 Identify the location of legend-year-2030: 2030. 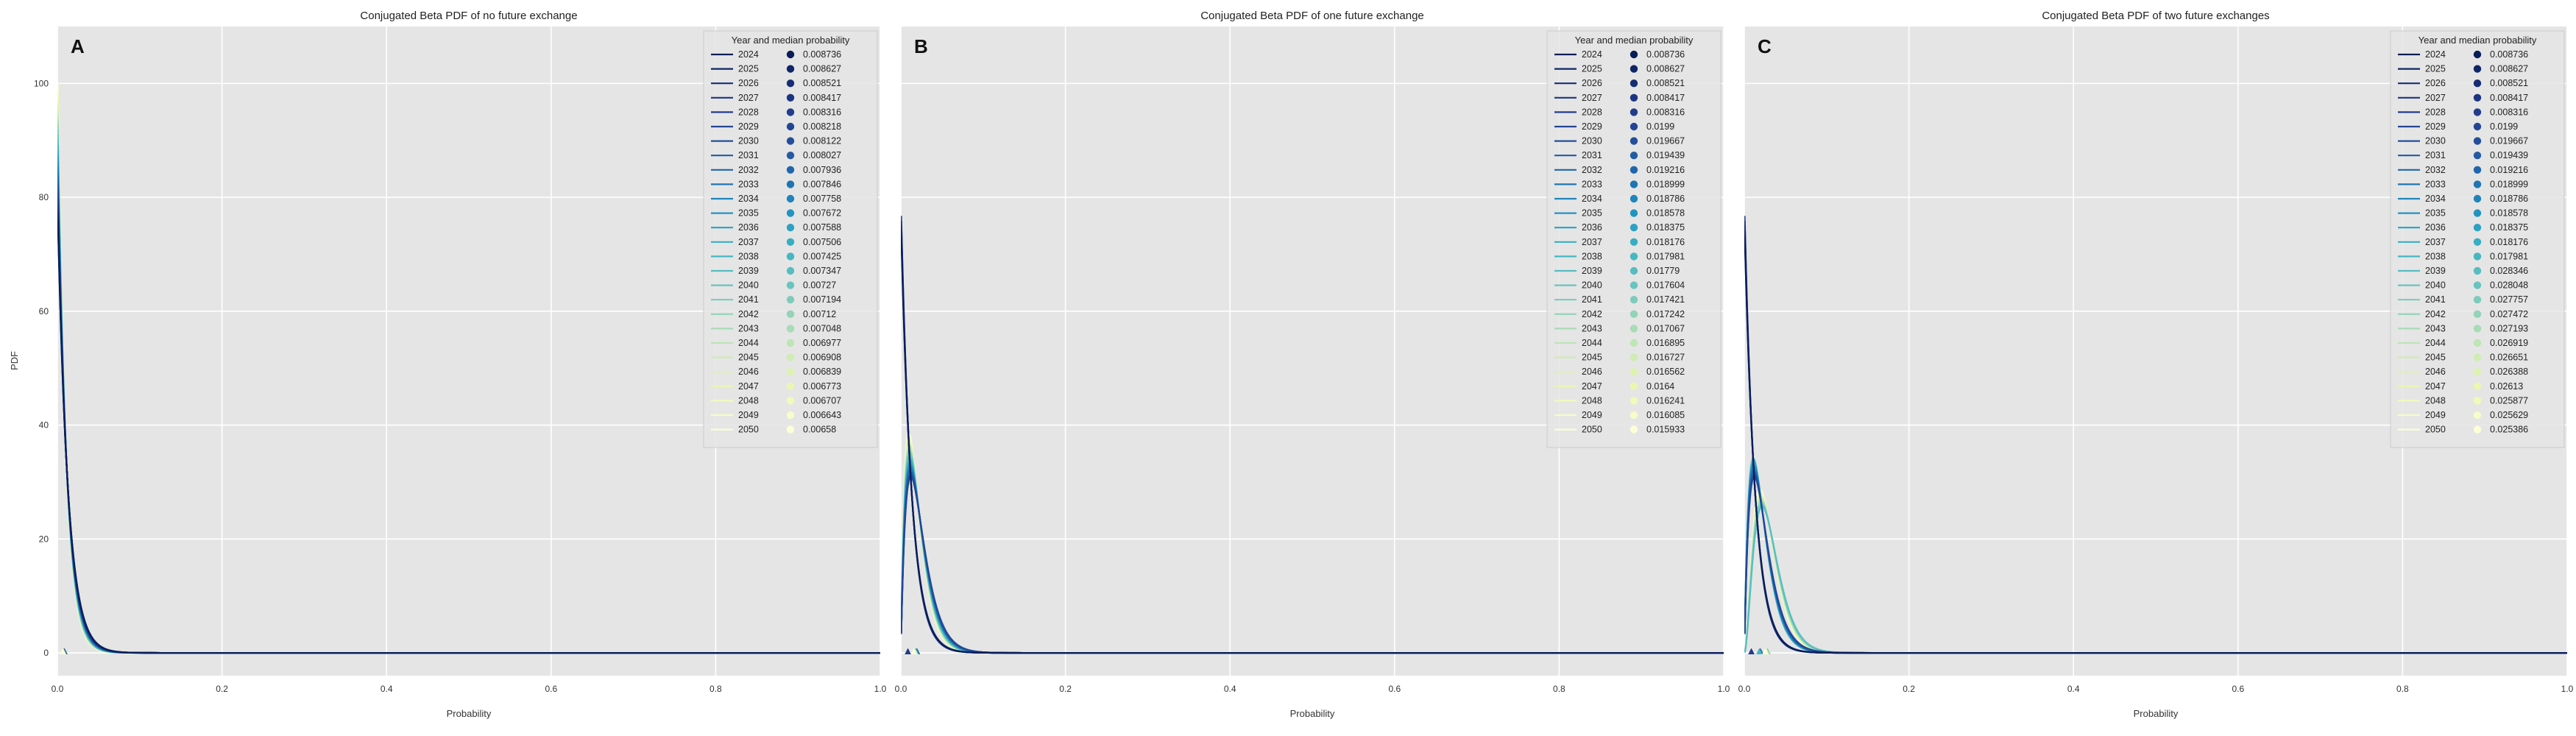
(1592, 141).